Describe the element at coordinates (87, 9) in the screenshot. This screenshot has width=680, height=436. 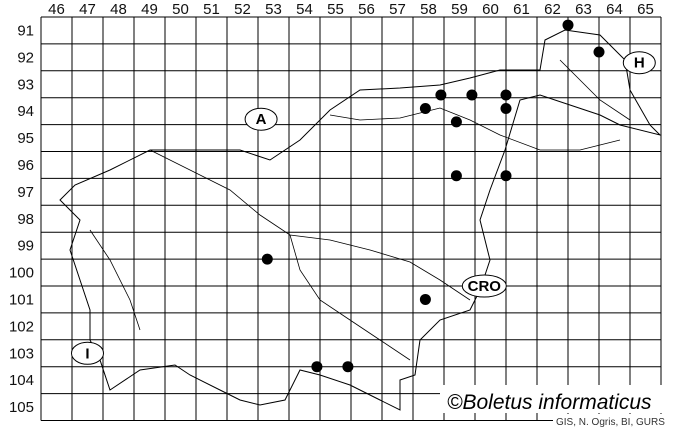
I see `column-label: 47` at that location.